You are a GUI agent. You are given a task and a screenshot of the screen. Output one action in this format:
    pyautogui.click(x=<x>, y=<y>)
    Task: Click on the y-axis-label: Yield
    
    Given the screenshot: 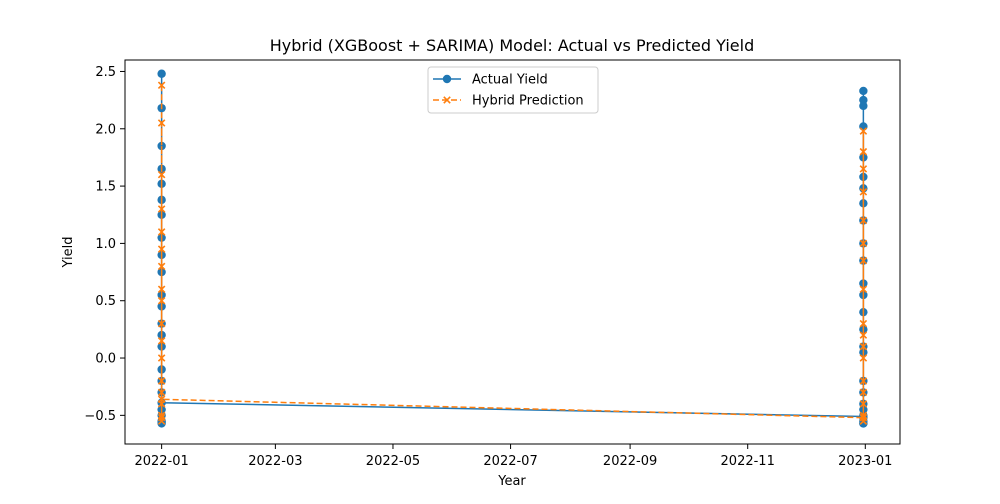 What is the action you would take?
    pyautogui.click(x=68, y=253)
    